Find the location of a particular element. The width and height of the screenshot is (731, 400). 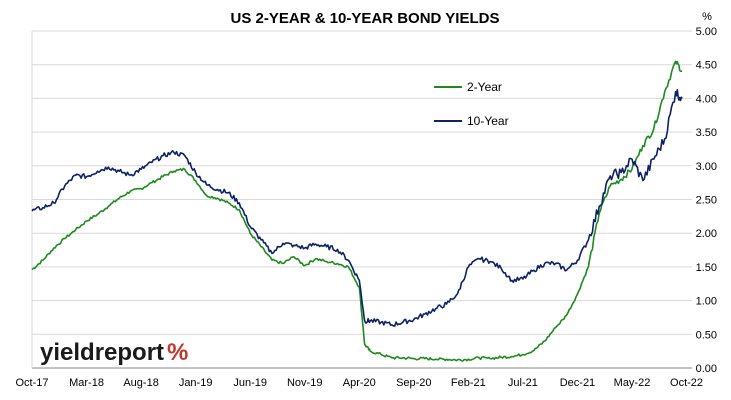

x-tick-label: Mar-18 is located at coordinates (86, 383).